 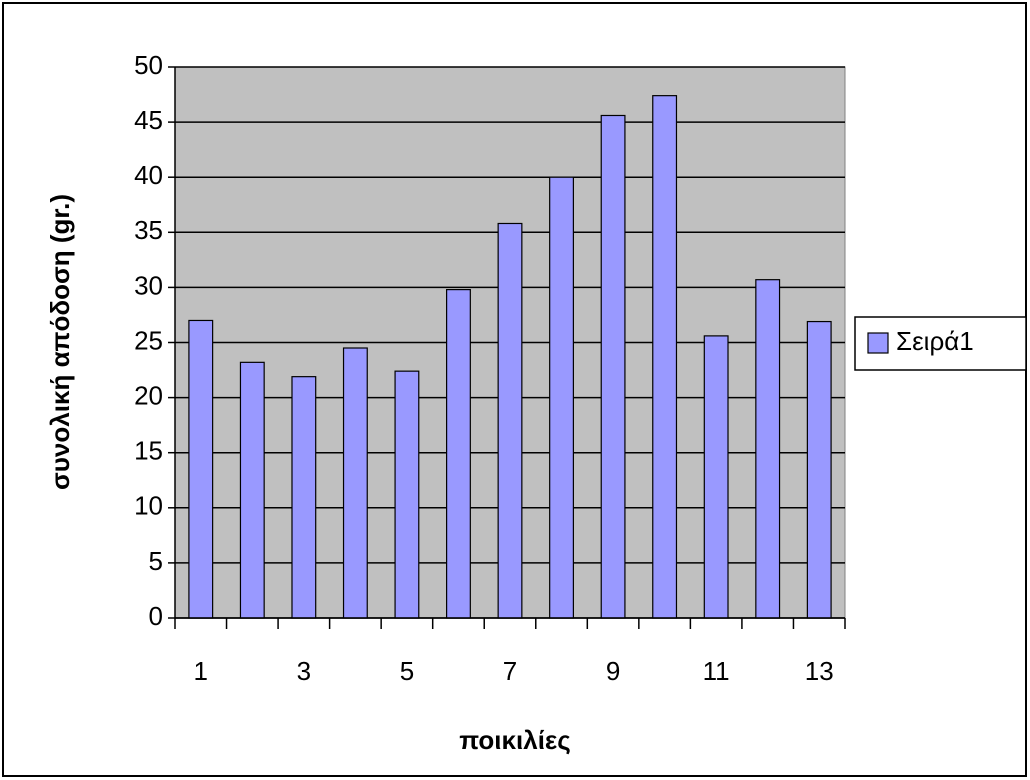 I want to click on x-tick-label: 11, so click(x=716, y=671).